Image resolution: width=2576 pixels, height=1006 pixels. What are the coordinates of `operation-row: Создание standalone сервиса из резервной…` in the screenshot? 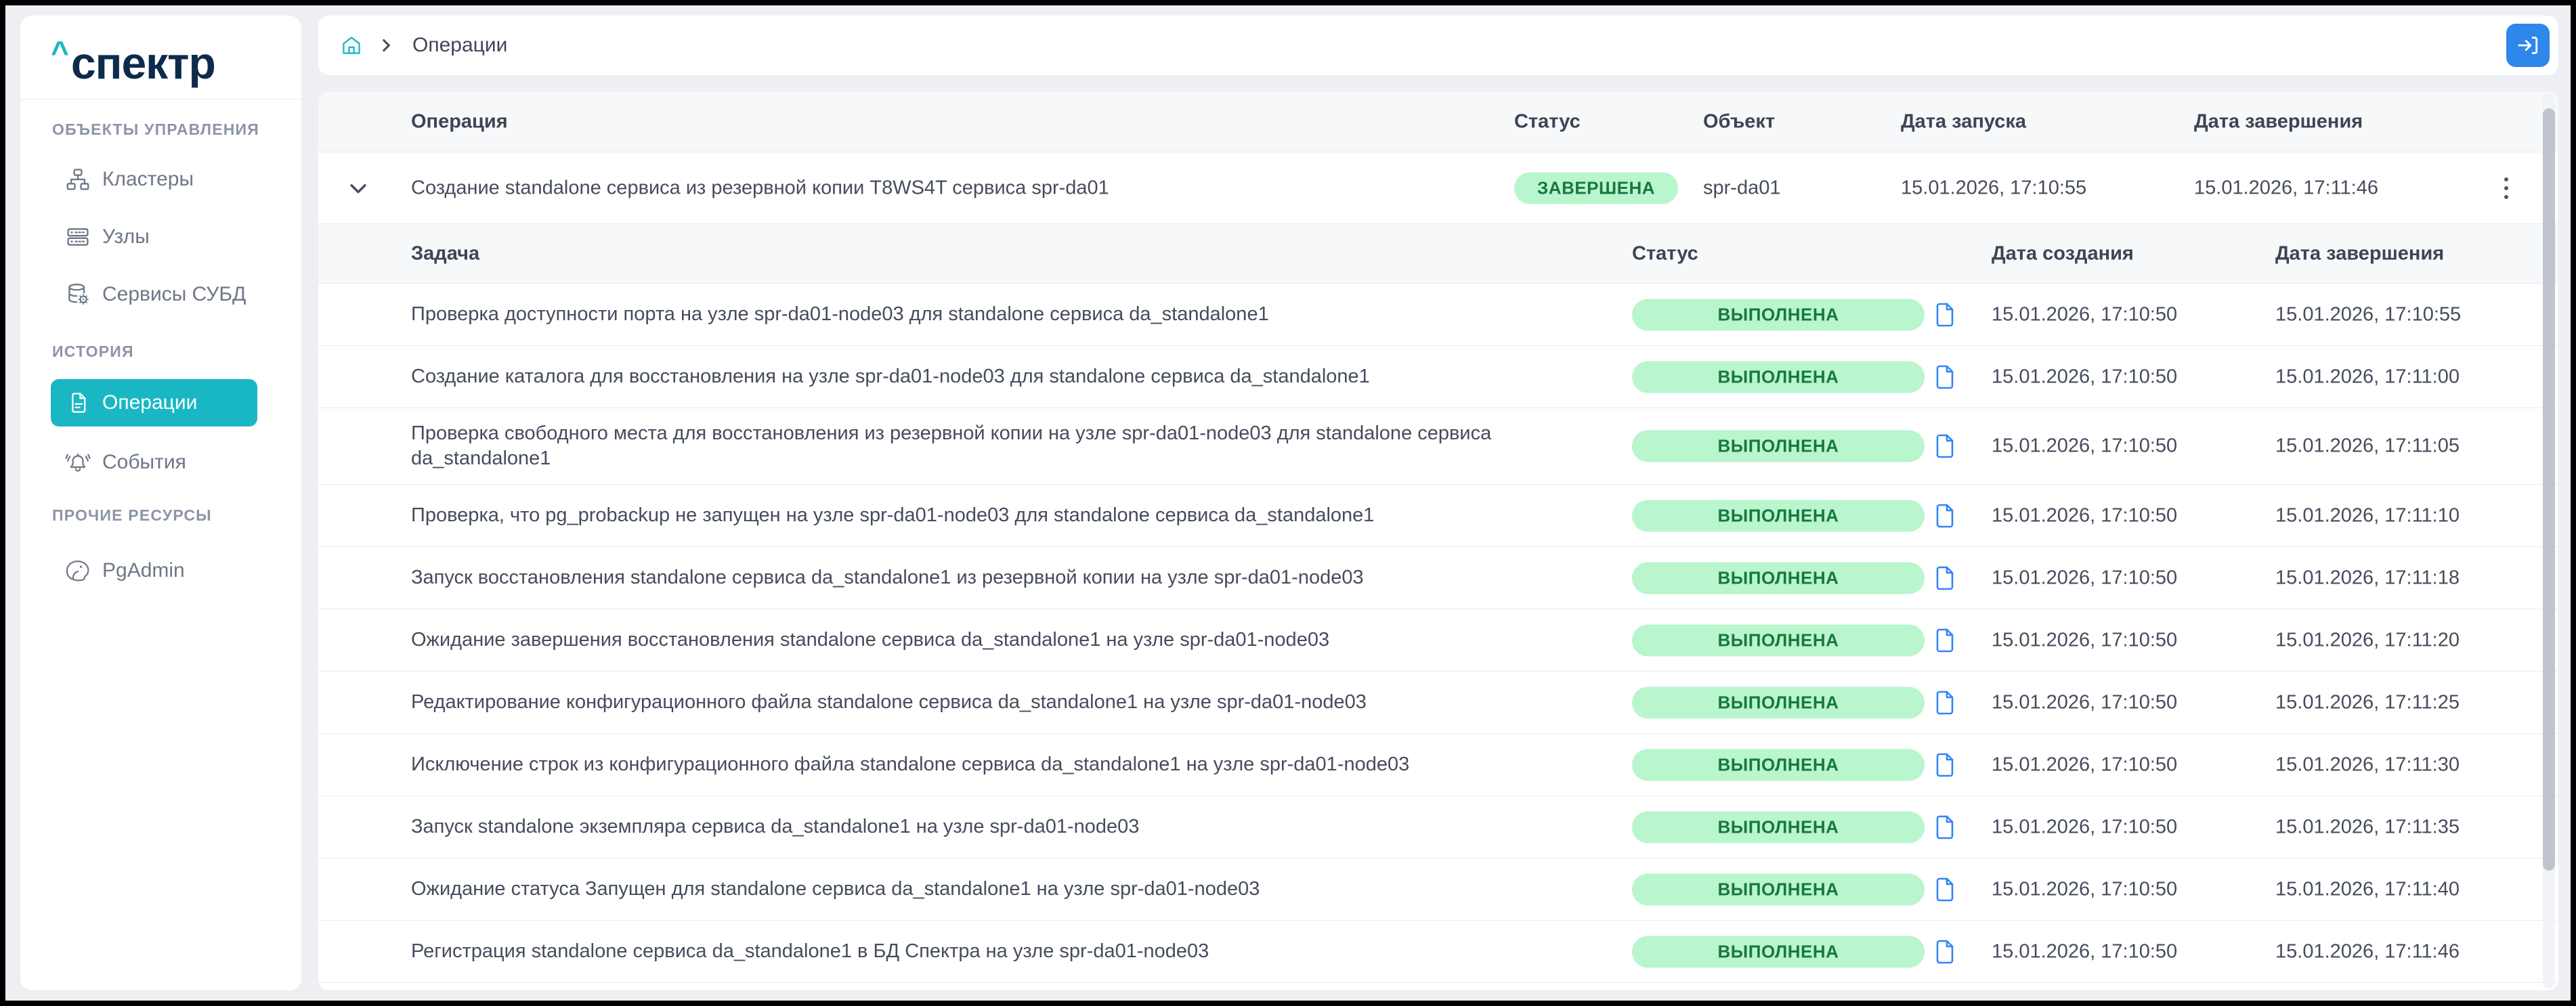 It's located at (1438, 188).